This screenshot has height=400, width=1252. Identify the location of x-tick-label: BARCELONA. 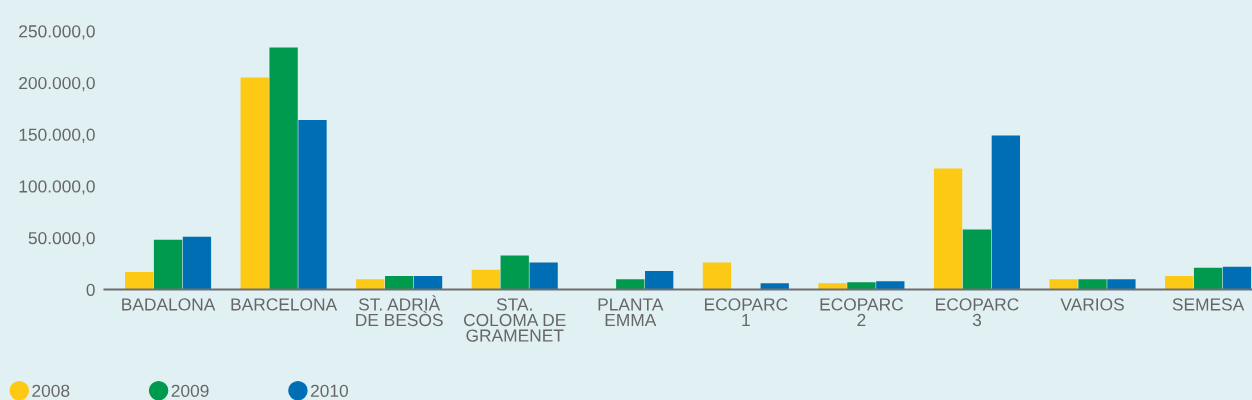
(284, 304).